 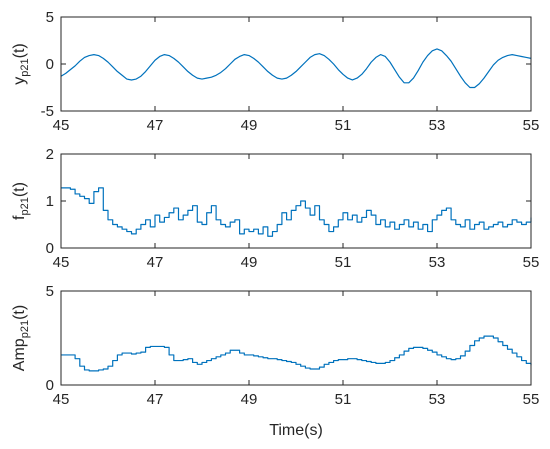 What do you see at coordinates (531, 399) in the screenshot?
I see `x-tick-label-amp-p21-5: 55` at bounding box center [531, 399].